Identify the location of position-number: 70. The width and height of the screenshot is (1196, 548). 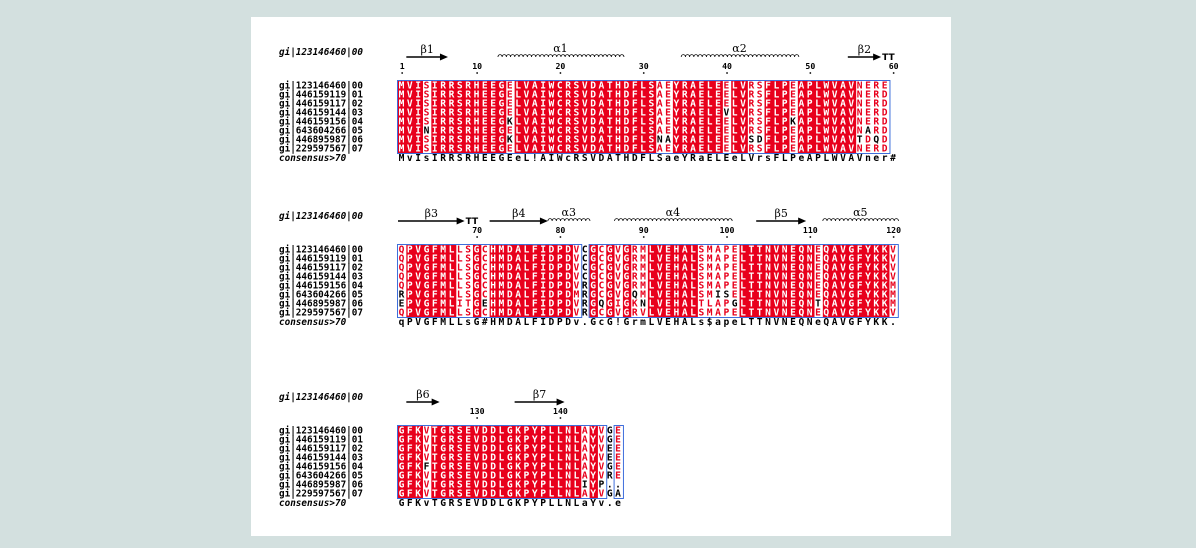
(477, 230).